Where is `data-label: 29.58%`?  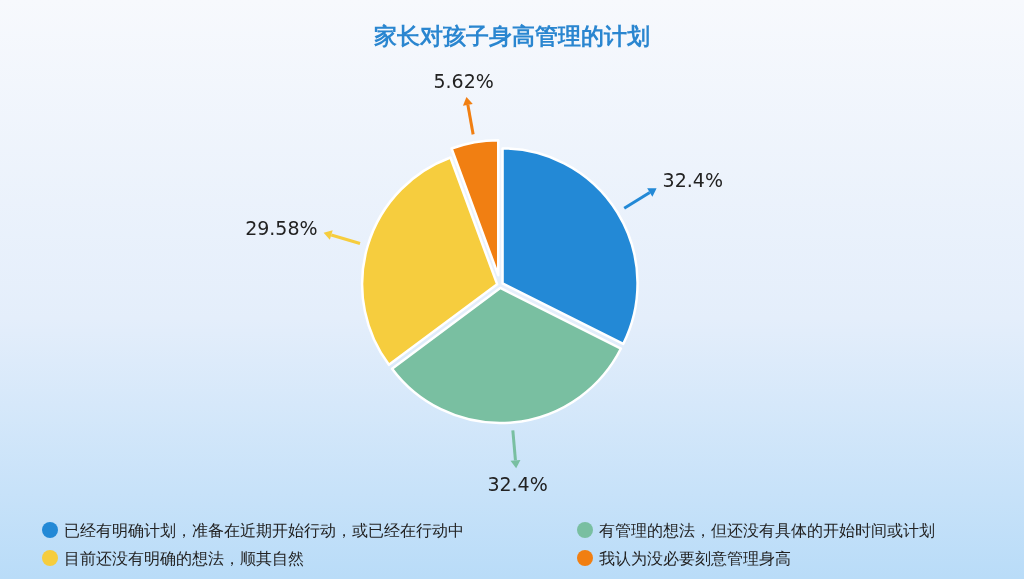 data-label: 29.58% is located at coordinates (281, 228).